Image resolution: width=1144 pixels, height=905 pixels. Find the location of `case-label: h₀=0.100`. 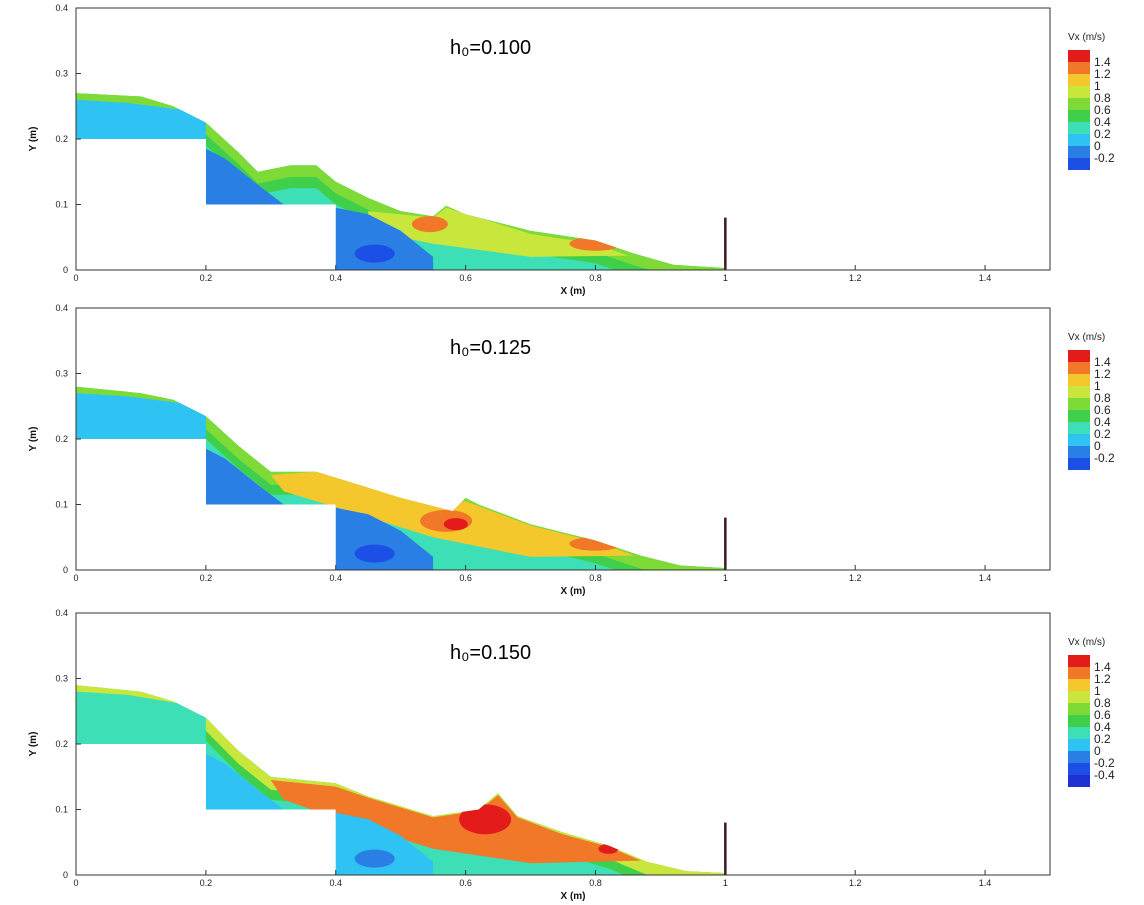

case-label: h₀=0.100 is located at coordinates (490, 48).